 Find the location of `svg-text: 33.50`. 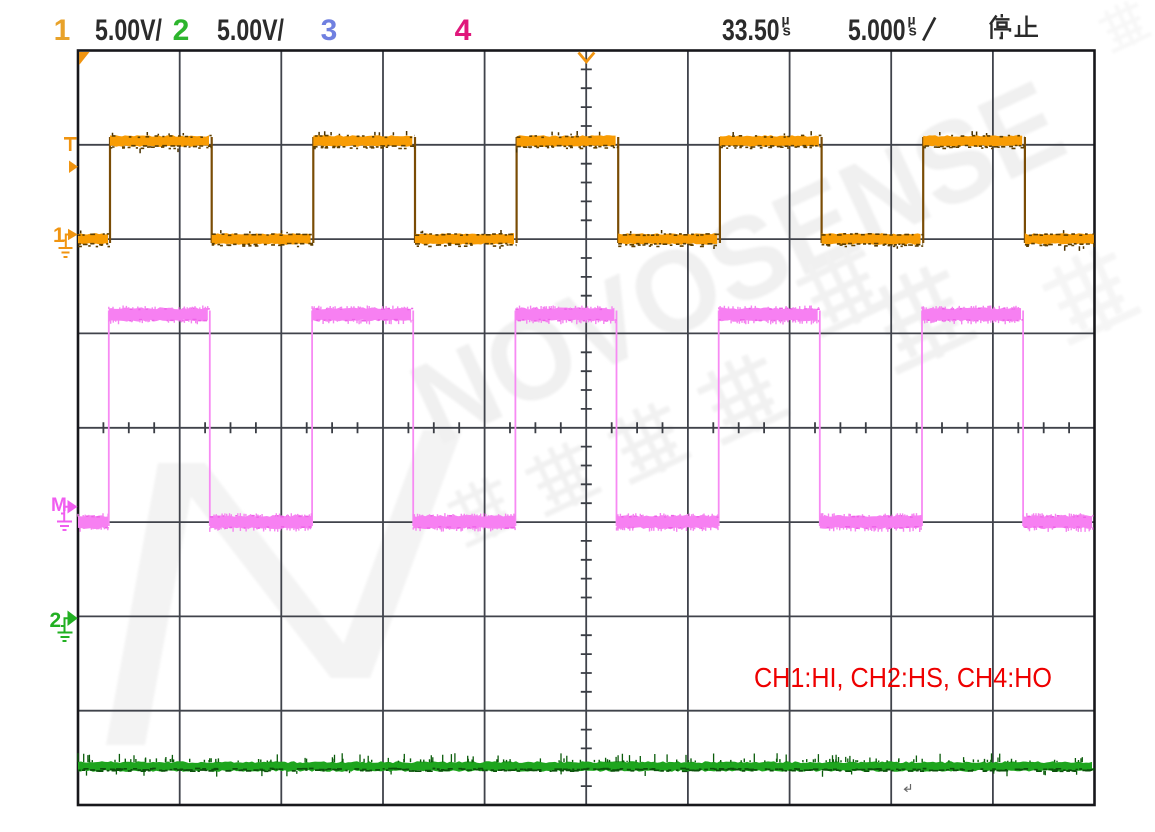

svg-text: 33.50 is located at coordinates (751, 30).